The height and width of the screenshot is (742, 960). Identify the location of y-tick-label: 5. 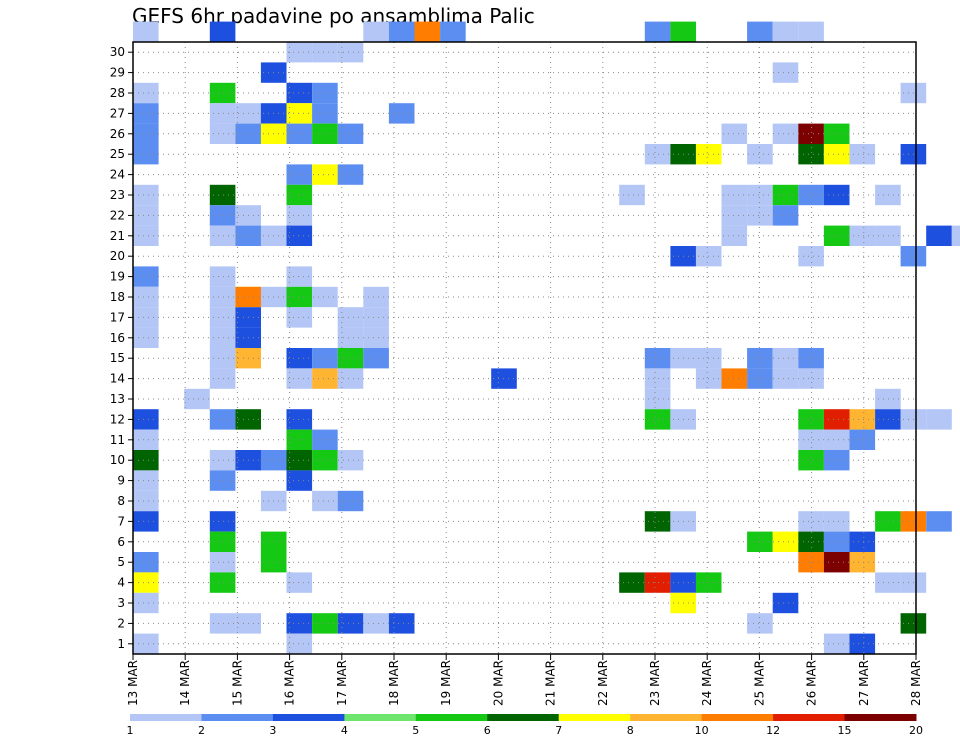
(121, 562).